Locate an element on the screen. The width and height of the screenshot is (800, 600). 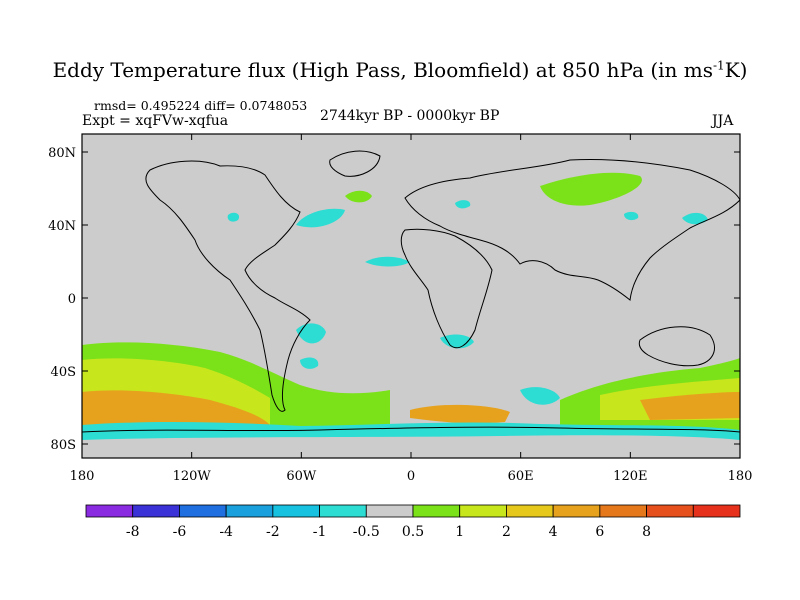
x-tick-label: 120W is located at coordinates (192, 476).